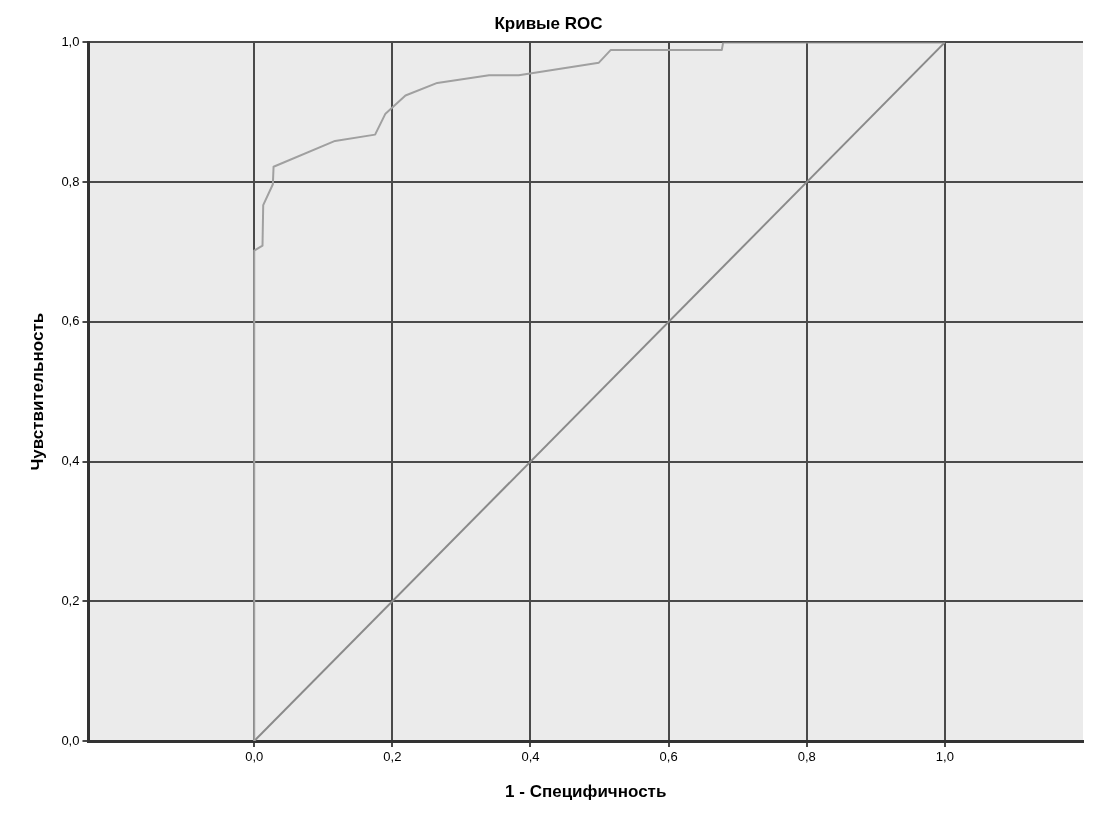 This screenshot has height=825, width=1097. I want to click on x-tick-label: 0,0, so click(254, 757).